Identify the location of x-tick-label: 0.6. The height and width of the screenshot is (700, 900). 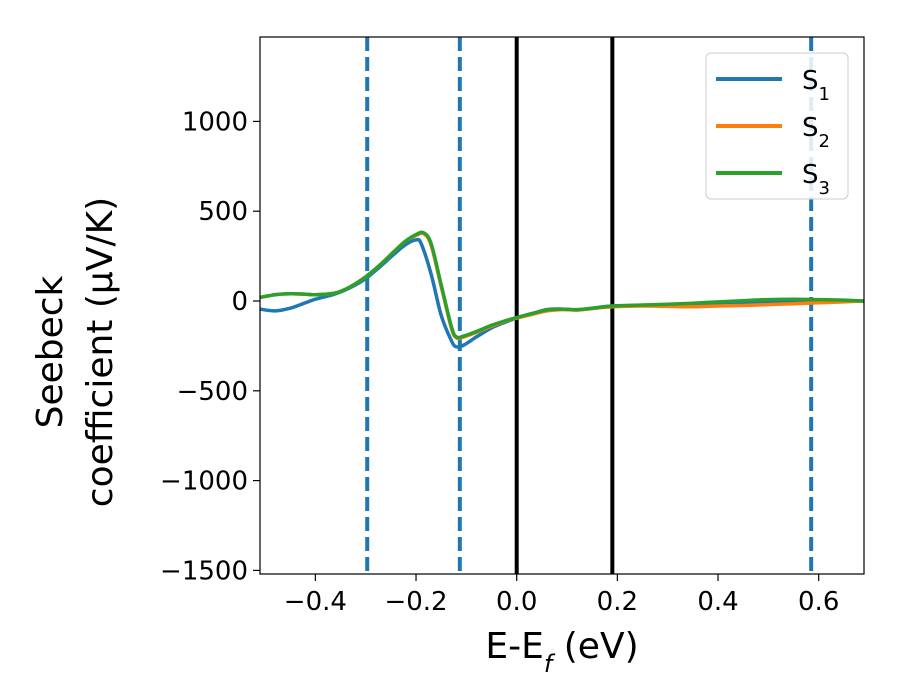
(818, 602).